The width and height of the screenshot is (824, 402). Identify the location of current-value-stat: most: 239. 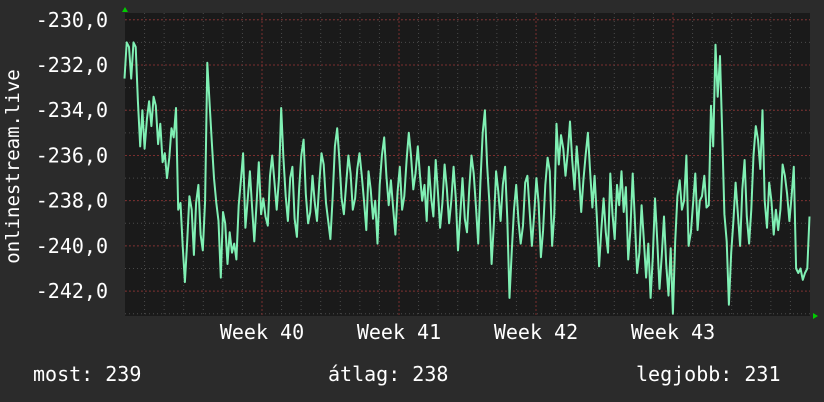
(87, 374).